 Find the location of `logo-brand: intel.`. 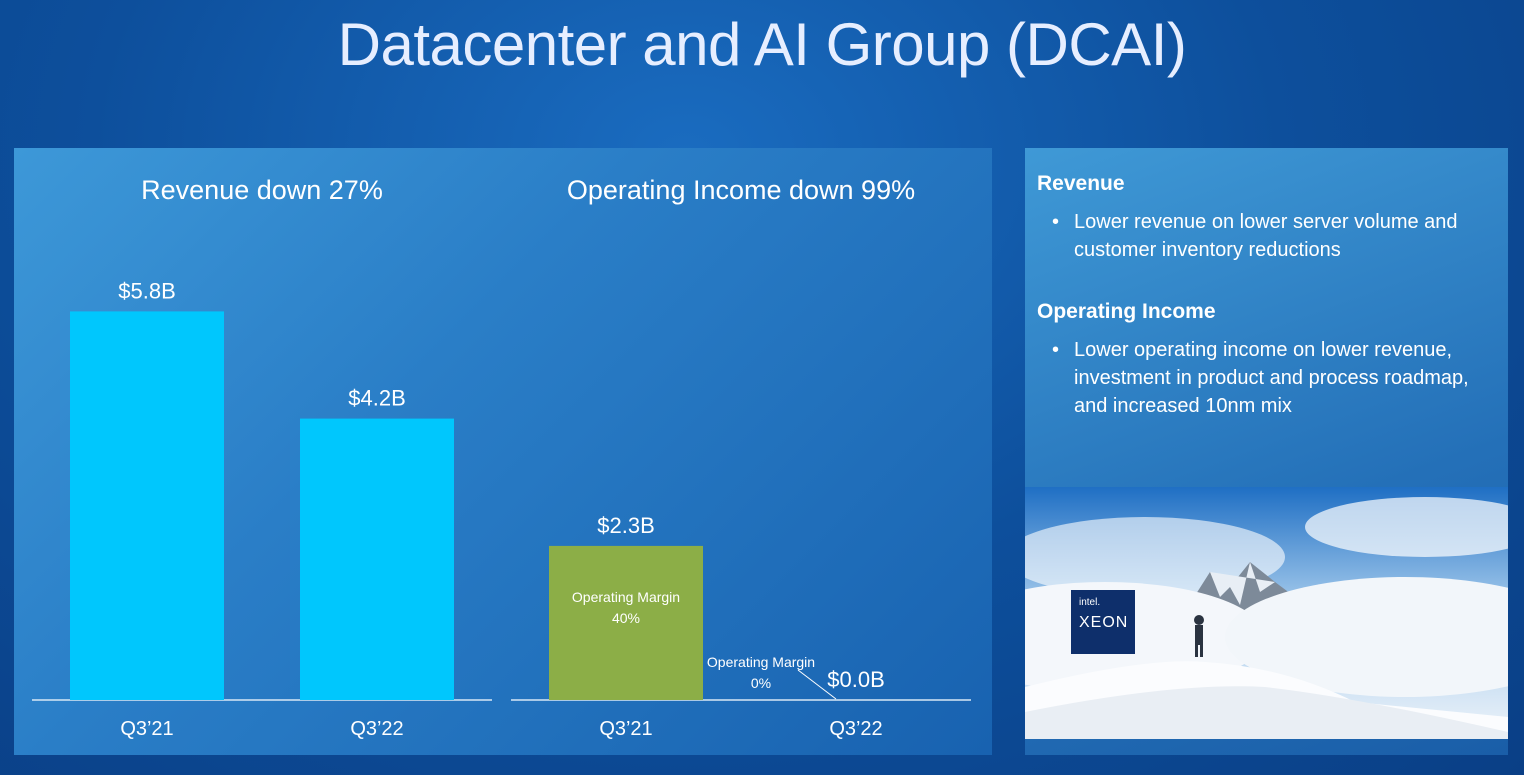

logo-brand: intel. is located at coordinates (1089, 602).